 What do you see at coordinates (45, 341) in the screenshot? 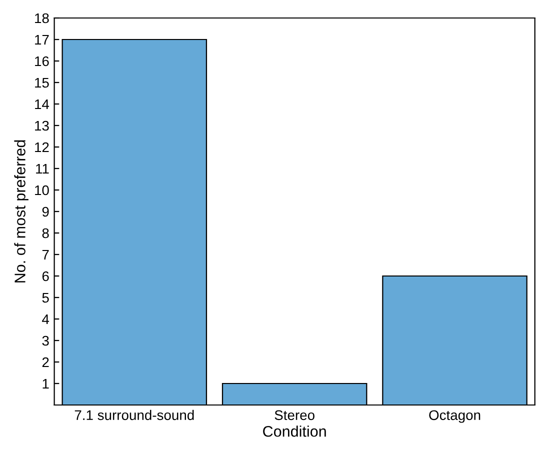
I see `y-tick-label: 3` at bounding box center [45, 341].